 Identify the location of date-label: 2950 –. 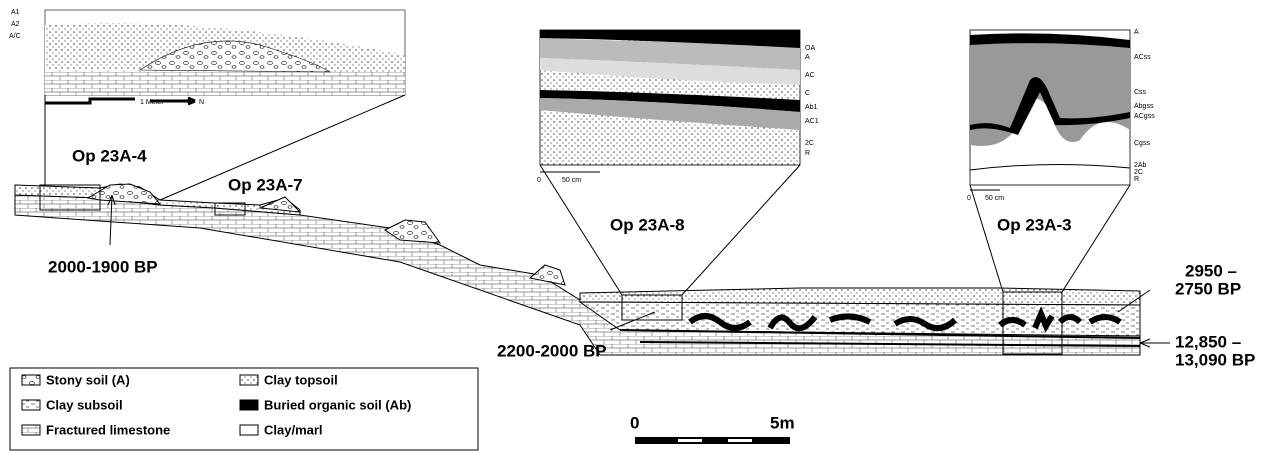
(1211, 270).